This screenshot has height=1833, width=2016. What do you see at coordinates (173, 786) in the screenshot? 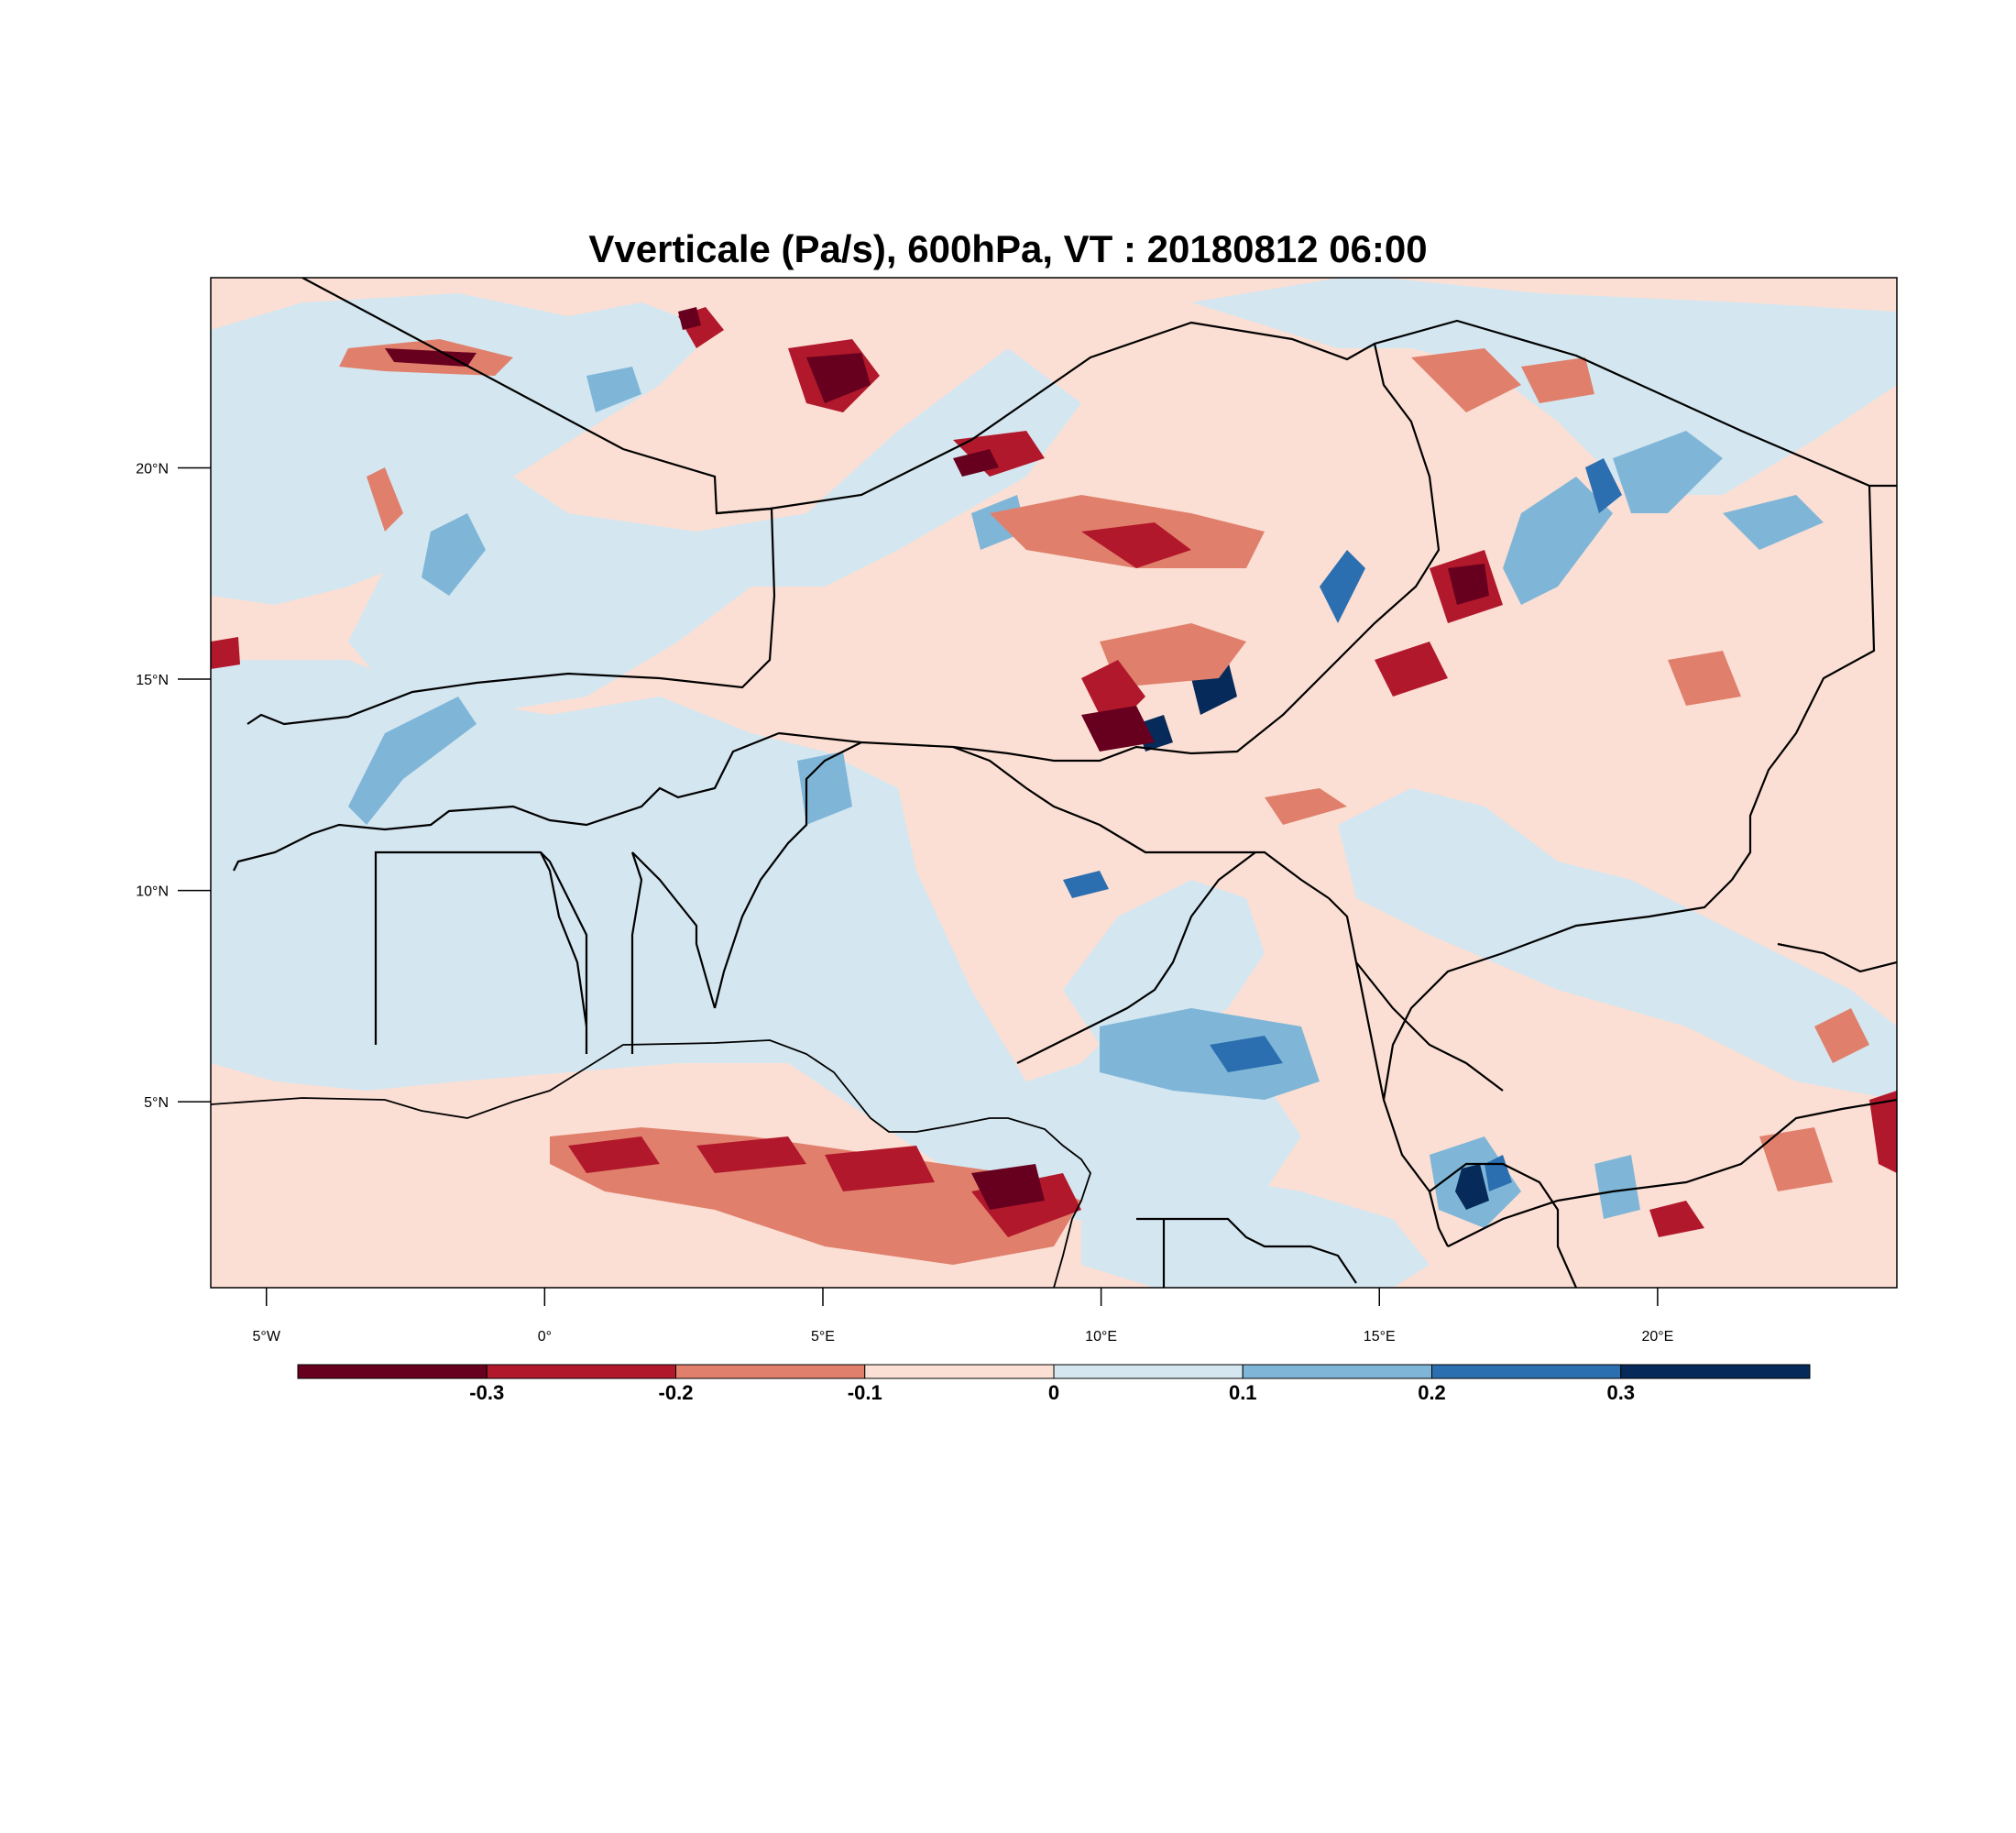
I see `latitude-axis: 5°N 10°N 15°N 20°N` at bounding box center [173, 786].